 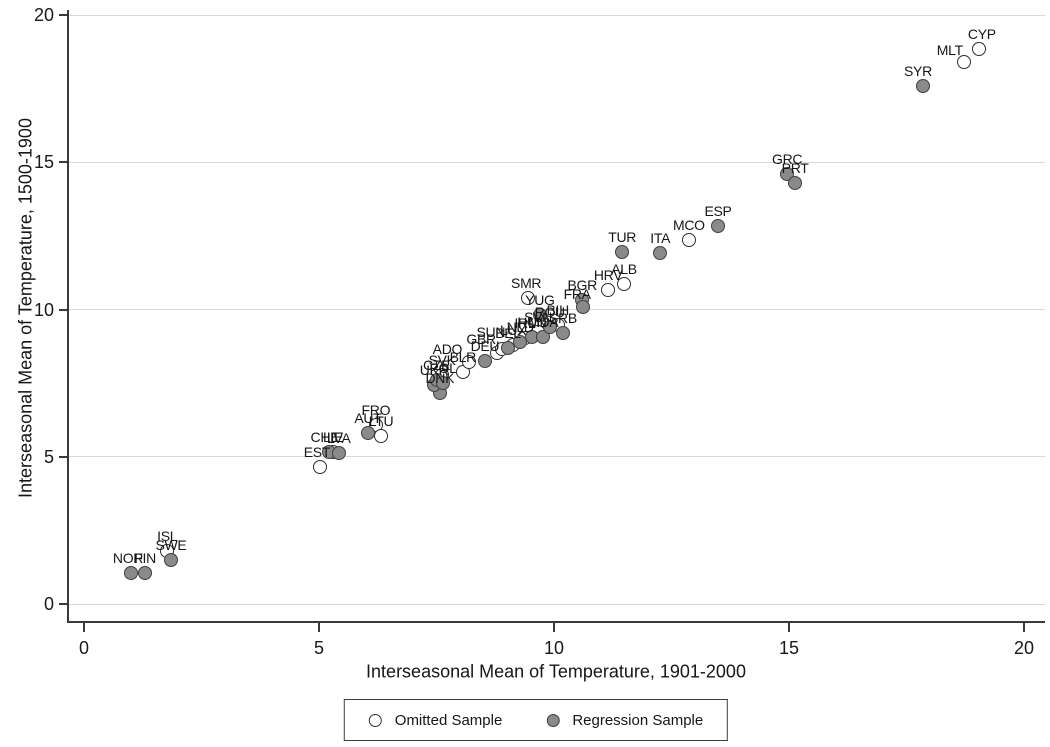 What do you see at coordinates (526, 282) in the screenshot?
I see `point-label-SMR: SMR` at bounding box center [526, 282].